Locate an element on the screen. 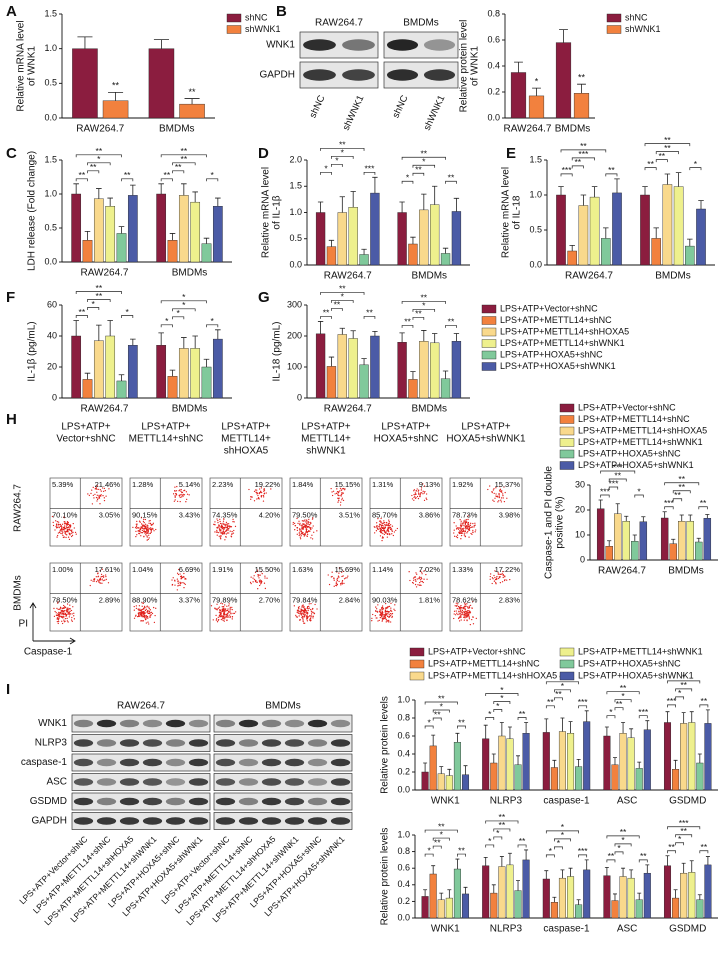 The width and height of the screenshot is (728, 964). quadrant-percent: 74.35% is located at coordinates (225, 515).